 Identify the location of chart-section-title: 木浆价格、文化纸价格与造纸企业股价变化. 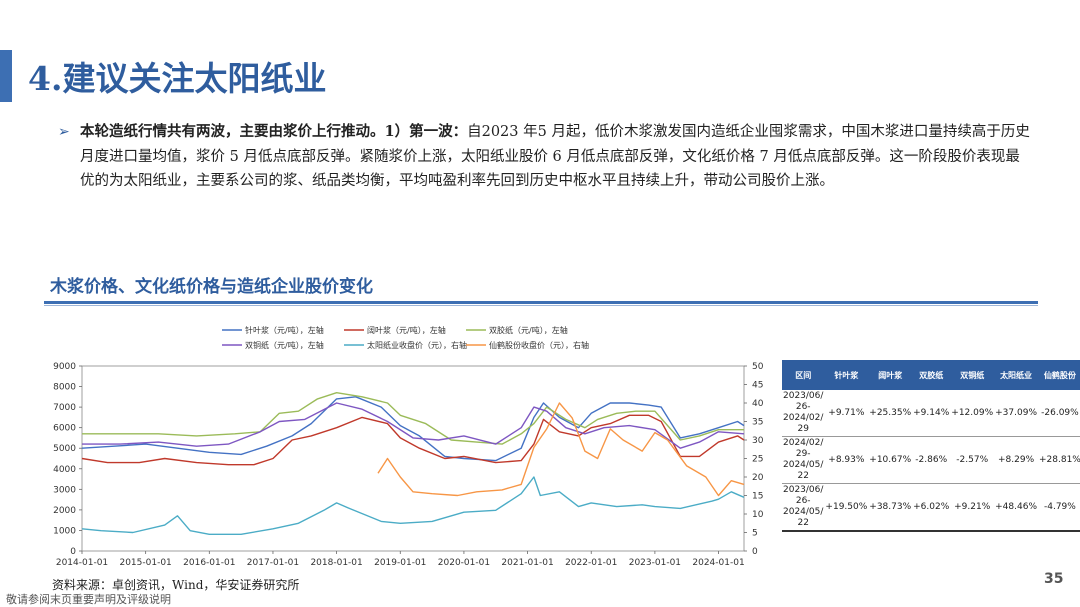
(211, 287).